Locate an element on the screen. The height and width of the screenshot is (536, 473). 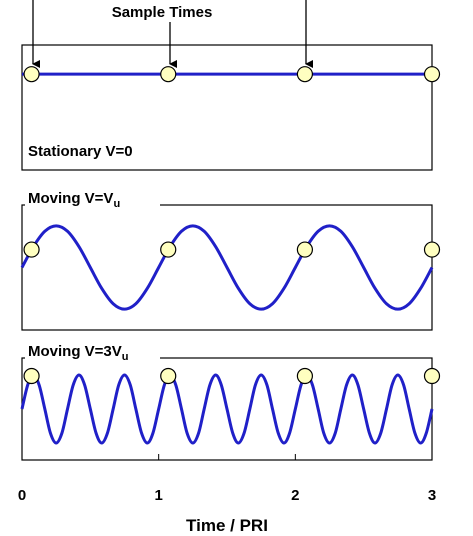
panel-title: Moving V=3Vu is located at coordinates (78, 353).